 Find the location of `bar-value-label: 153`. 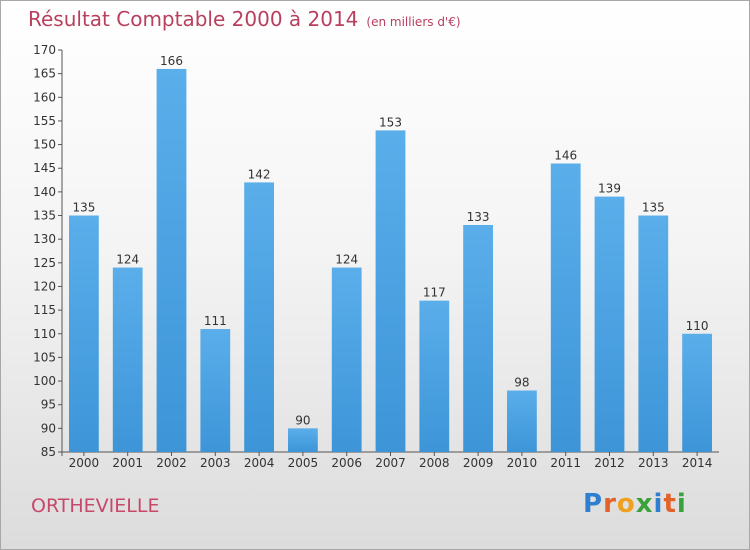

bar-value-label: 153 is located at coordinates (390, 122).